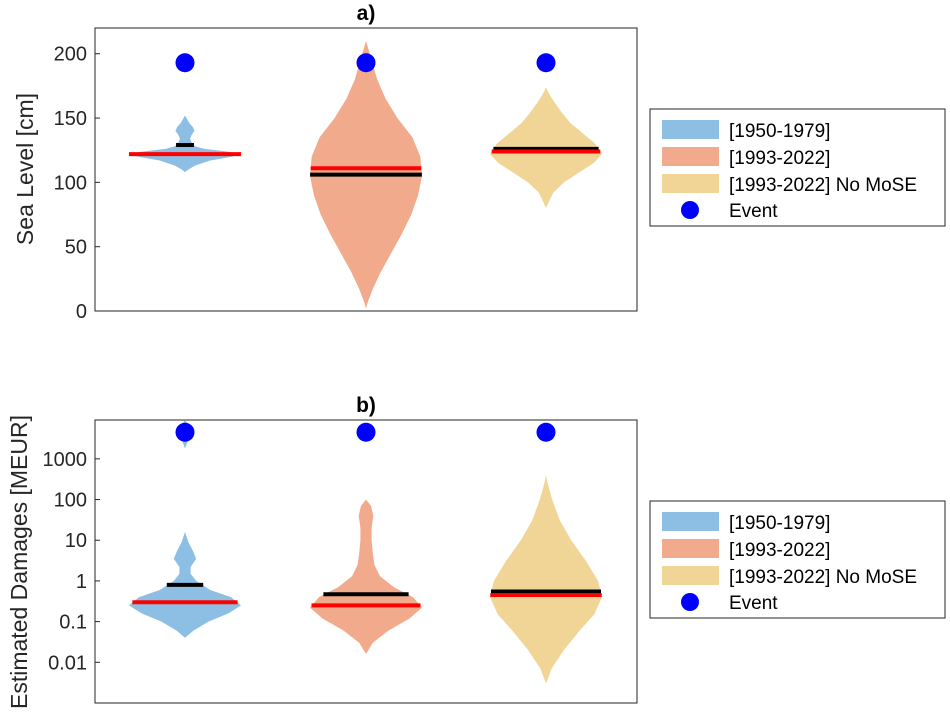 The height and width of the screenshot is (726, 950). I want to click on panel-b-violin-nomose, so click(546, 579).